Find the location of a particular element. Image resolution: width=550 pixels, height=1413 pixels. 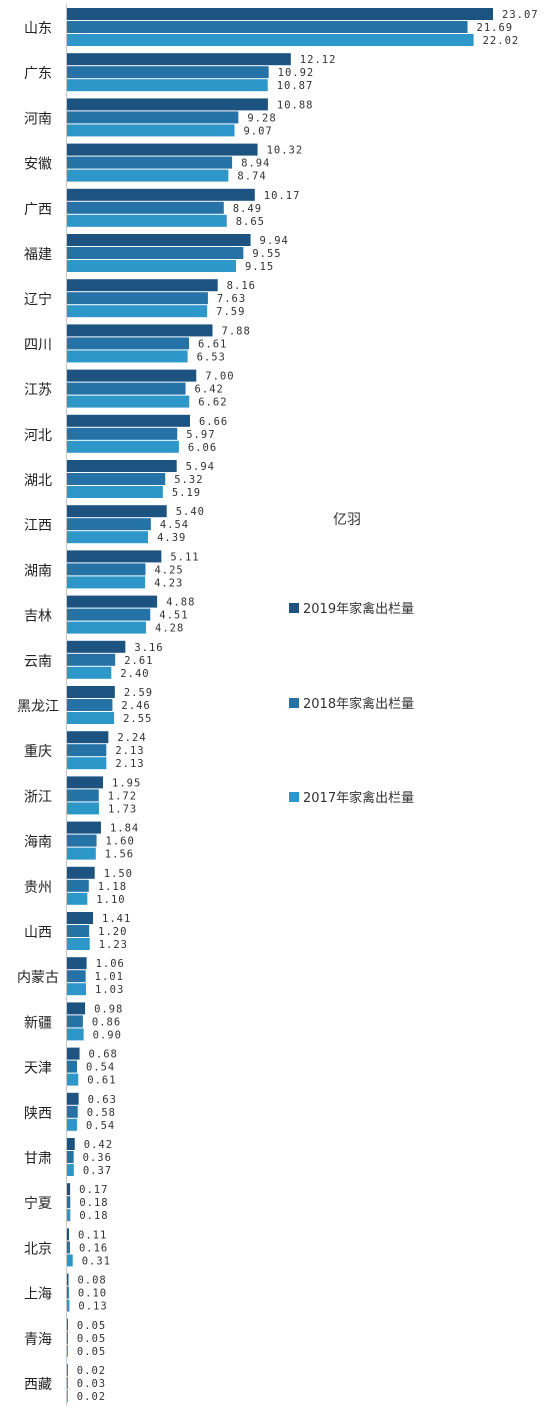

data-label: 8.94 is located at coordinates (255, 164).